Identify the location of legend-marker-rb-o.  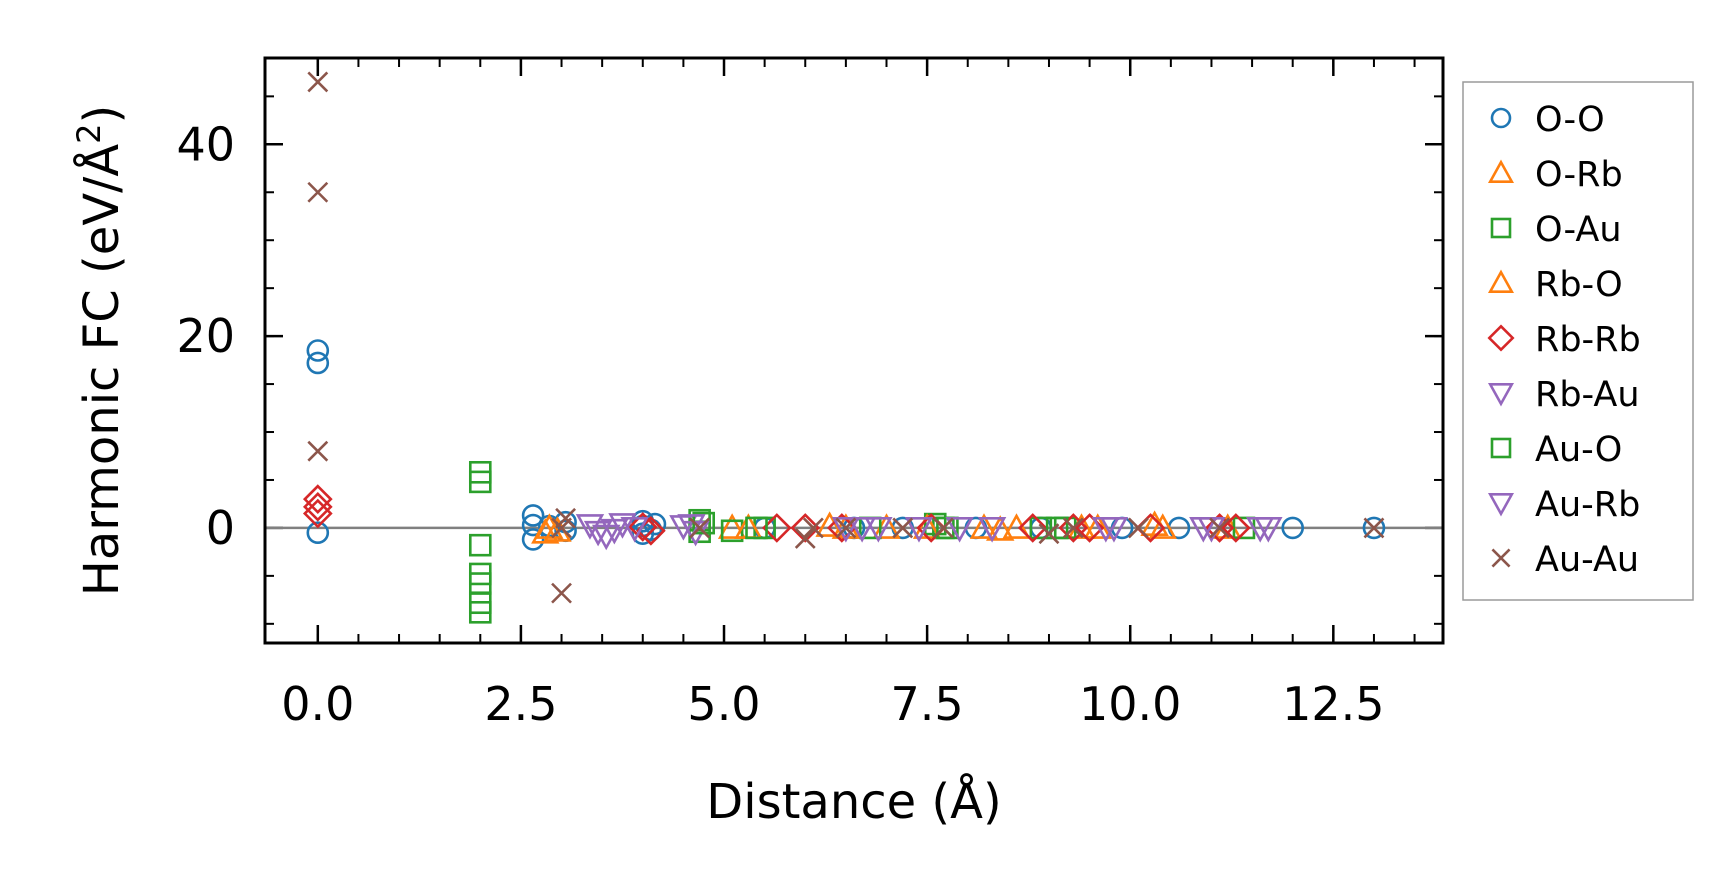
(1501, 281).